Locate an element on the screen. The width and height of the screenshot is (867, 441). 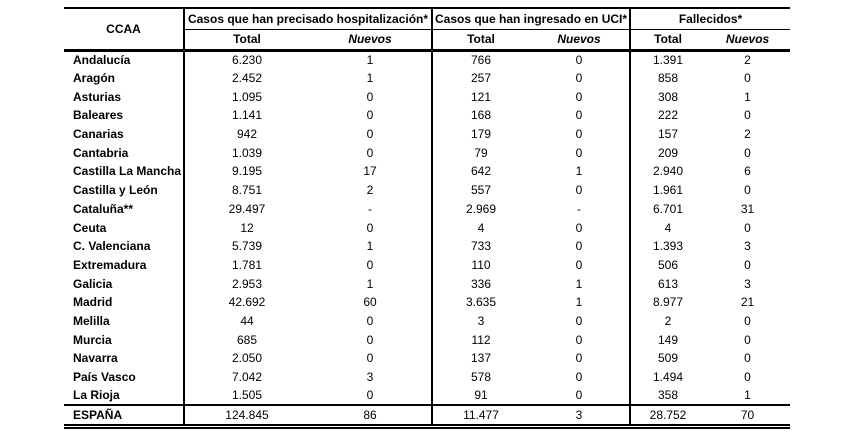
cell-icu-total: 336 is located at coordinates (480, 283).